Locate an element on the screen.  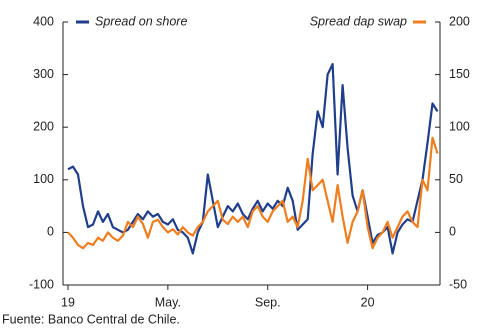
y2-tick-label: 0 is located at coordinates (452, 232).